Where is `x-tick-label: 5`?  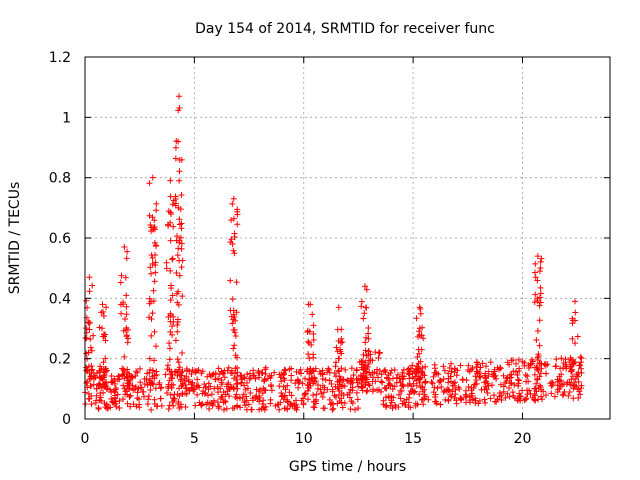 x-tick-label: 5 is located at coordinates (194, 439).